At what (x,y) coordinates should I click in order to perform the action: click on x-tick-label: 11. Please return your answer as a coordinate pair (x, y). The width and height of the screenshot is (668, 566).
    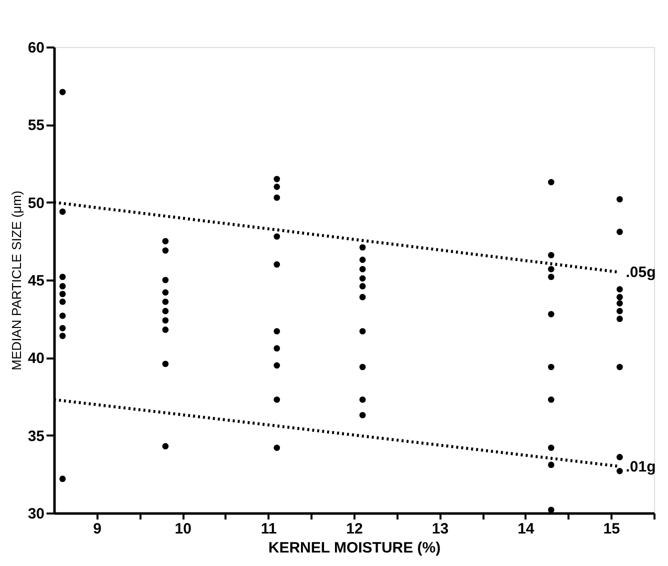
    Looking at the image, I should click on (268, 529).